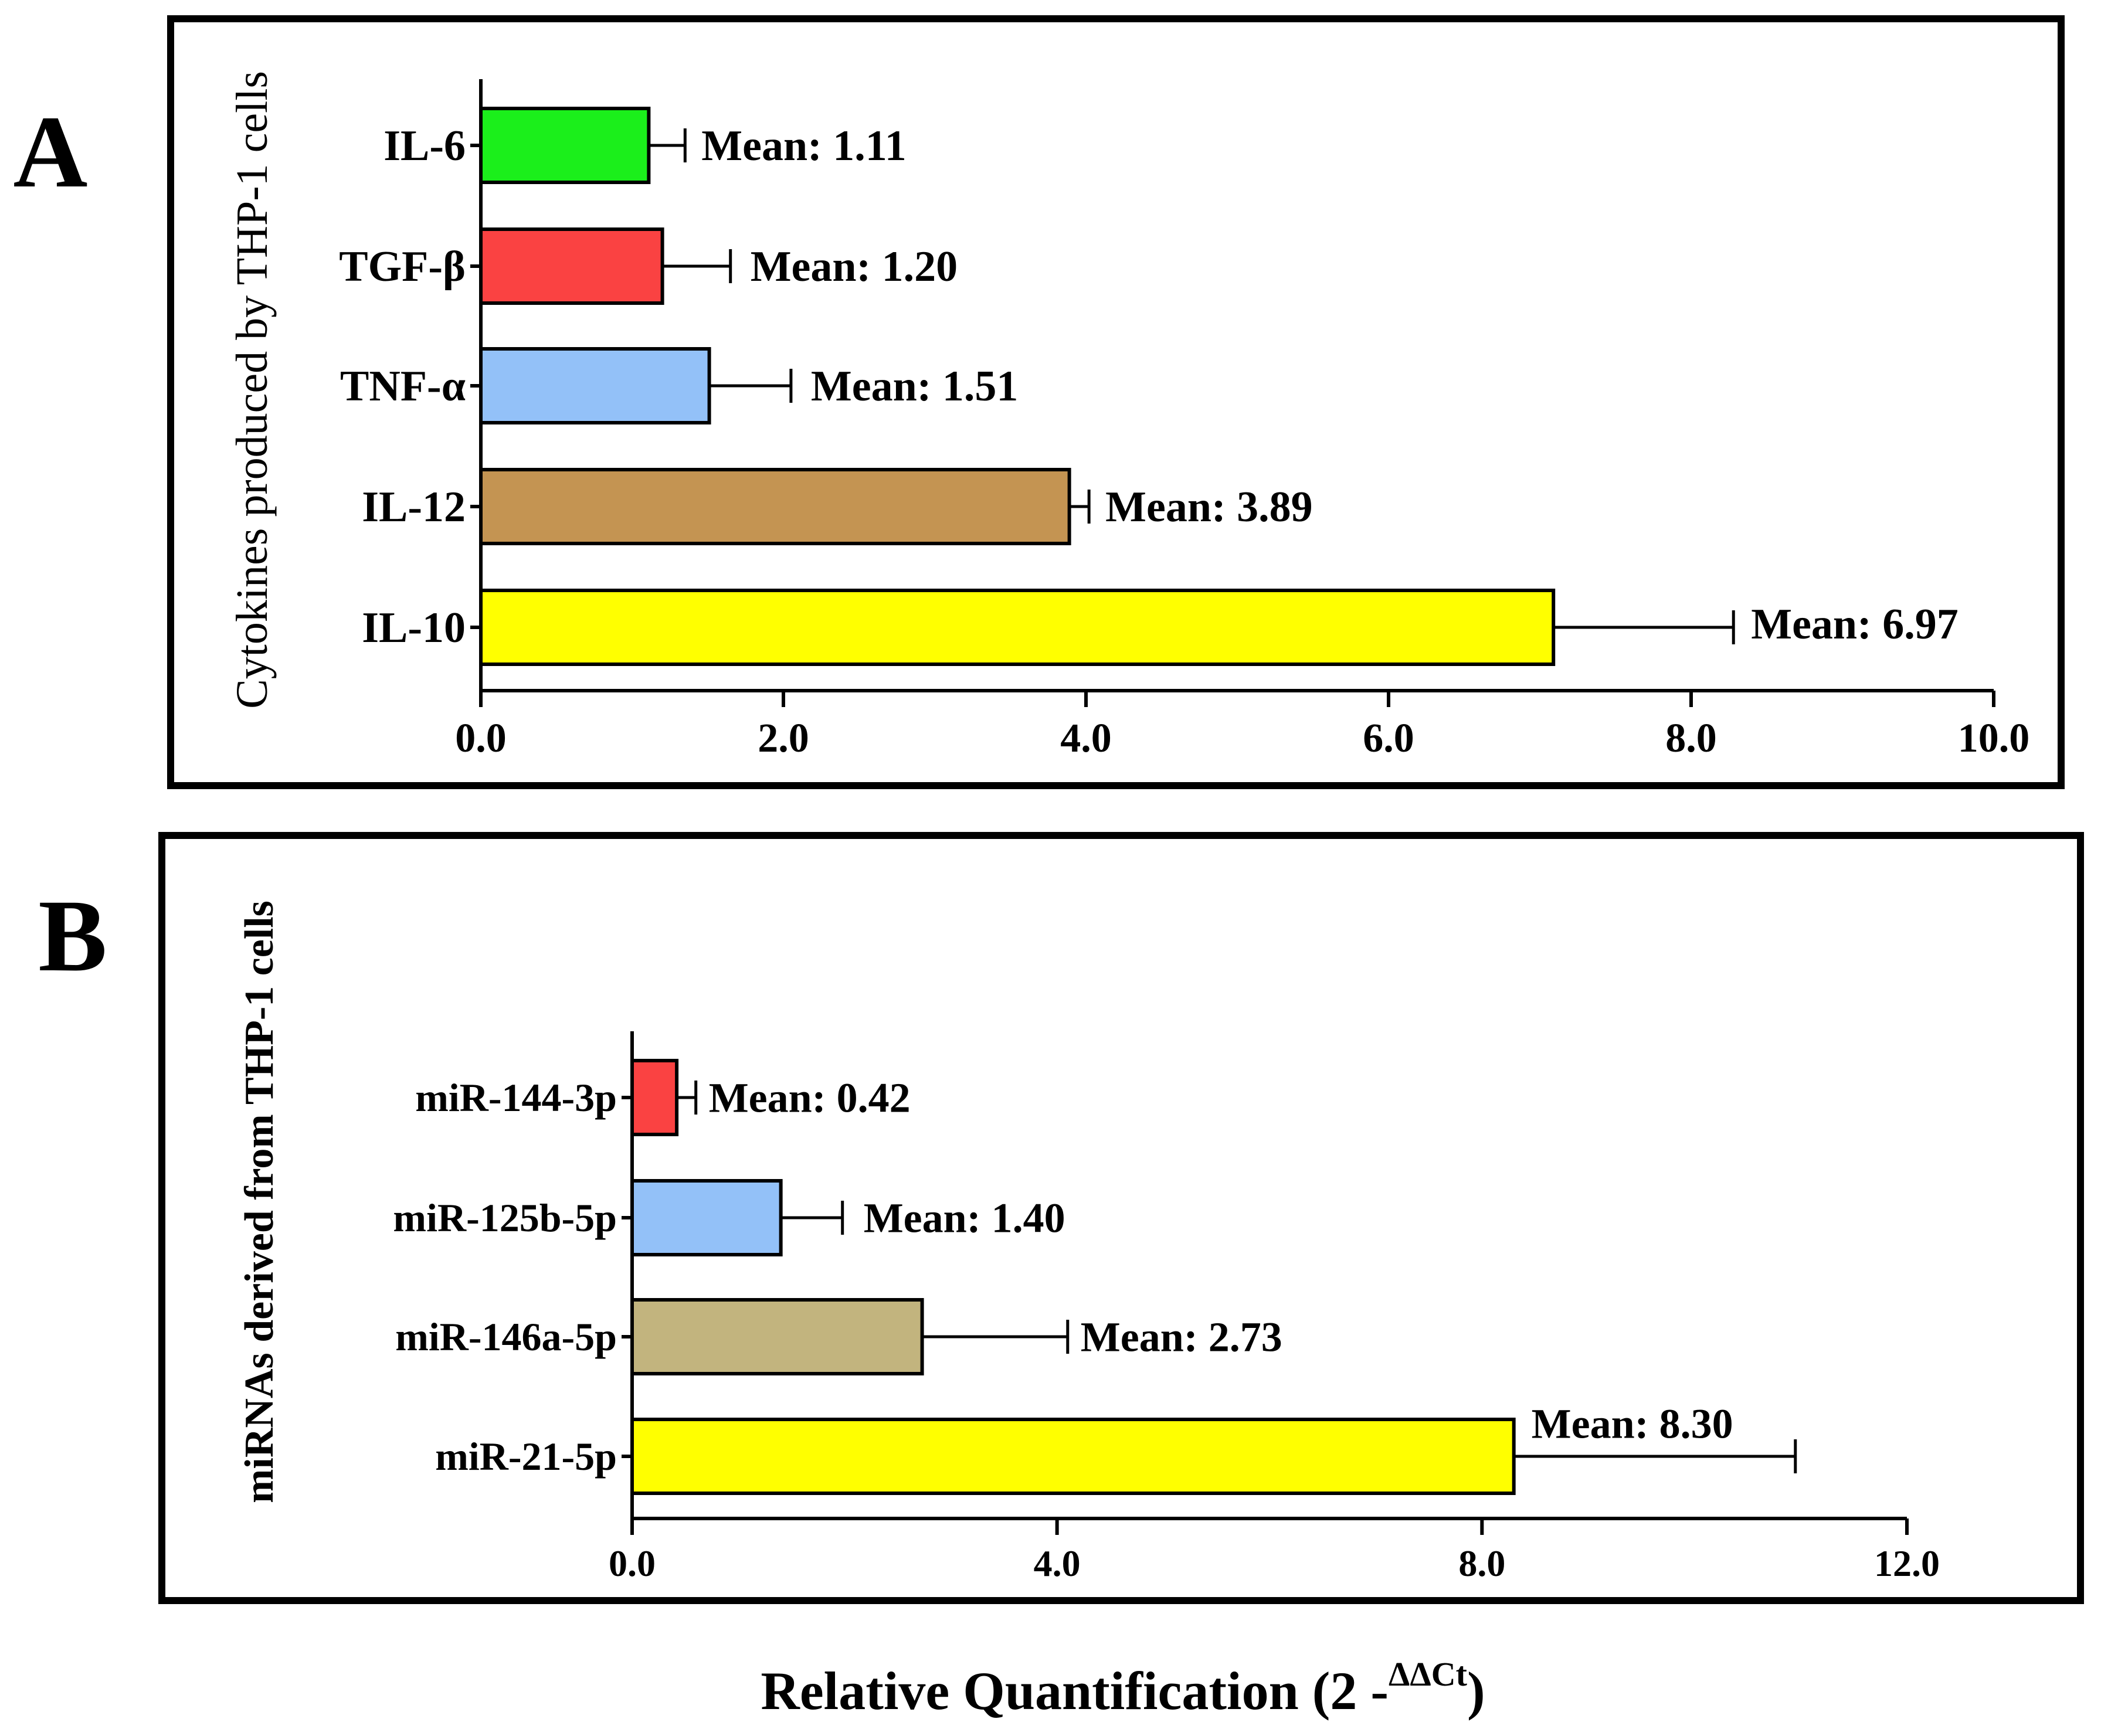 Image resolution: width=2101 pixels, height=1736 pixels. Describe the element at coordinates (252, 390) in the screenshot. I see `panel-a-ylabel: Cytokines produced by THP-1 cells` at that location.